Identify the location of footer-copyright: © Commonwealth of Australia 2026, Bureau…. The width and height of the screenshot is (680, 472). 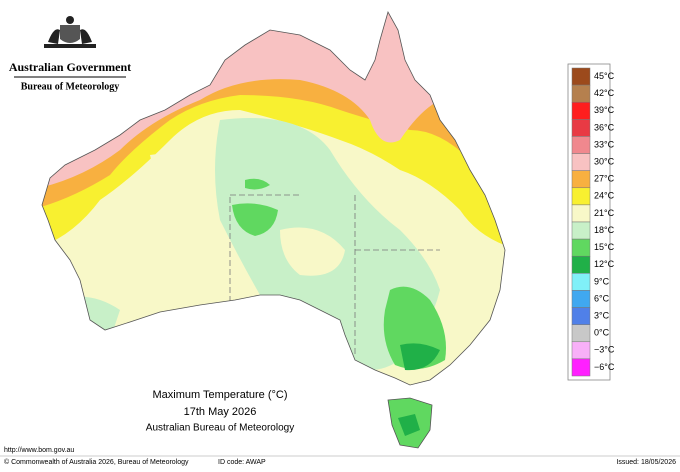
(96, 462).